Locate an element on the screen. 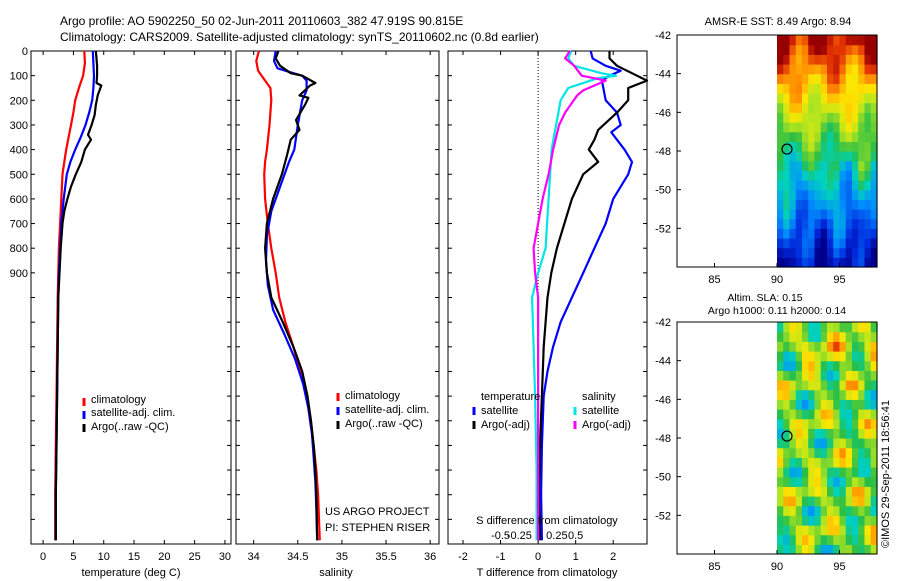 Image resolution: width=898 pixels, height=581 pixels. x-tick-label: 0 is located at coordinates (43, 557).